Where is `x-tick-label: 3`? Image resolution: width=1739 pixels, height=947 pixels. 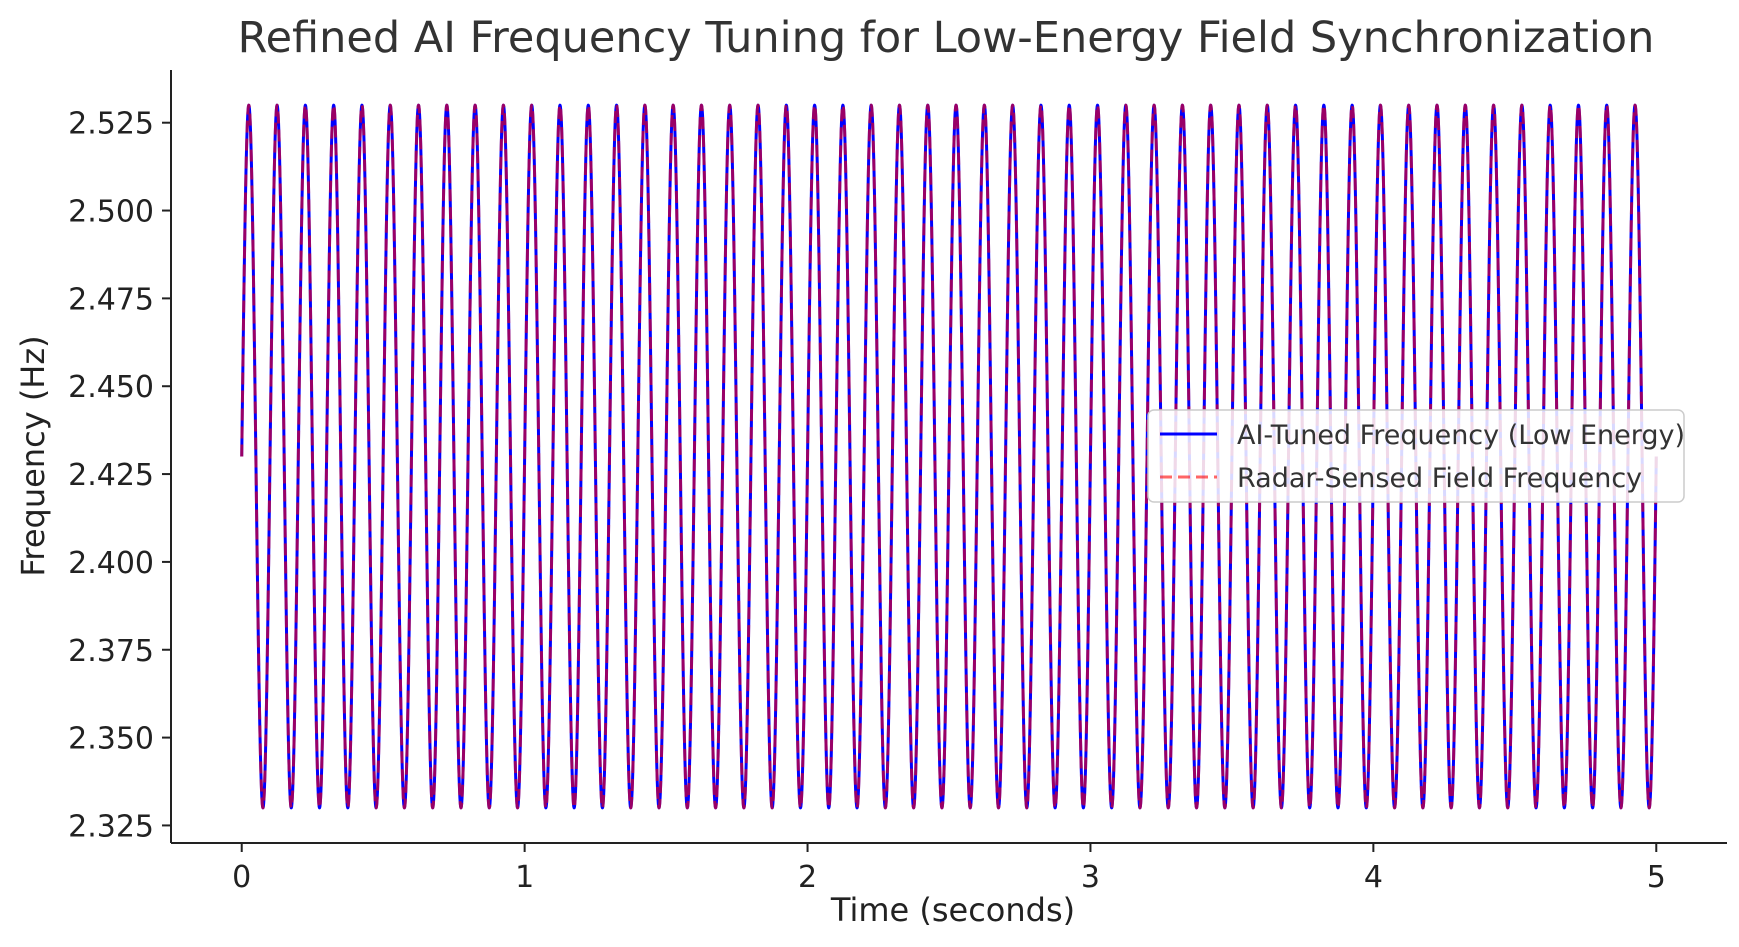 x-tick-label: 3 is located at coordinates (1090, 877).